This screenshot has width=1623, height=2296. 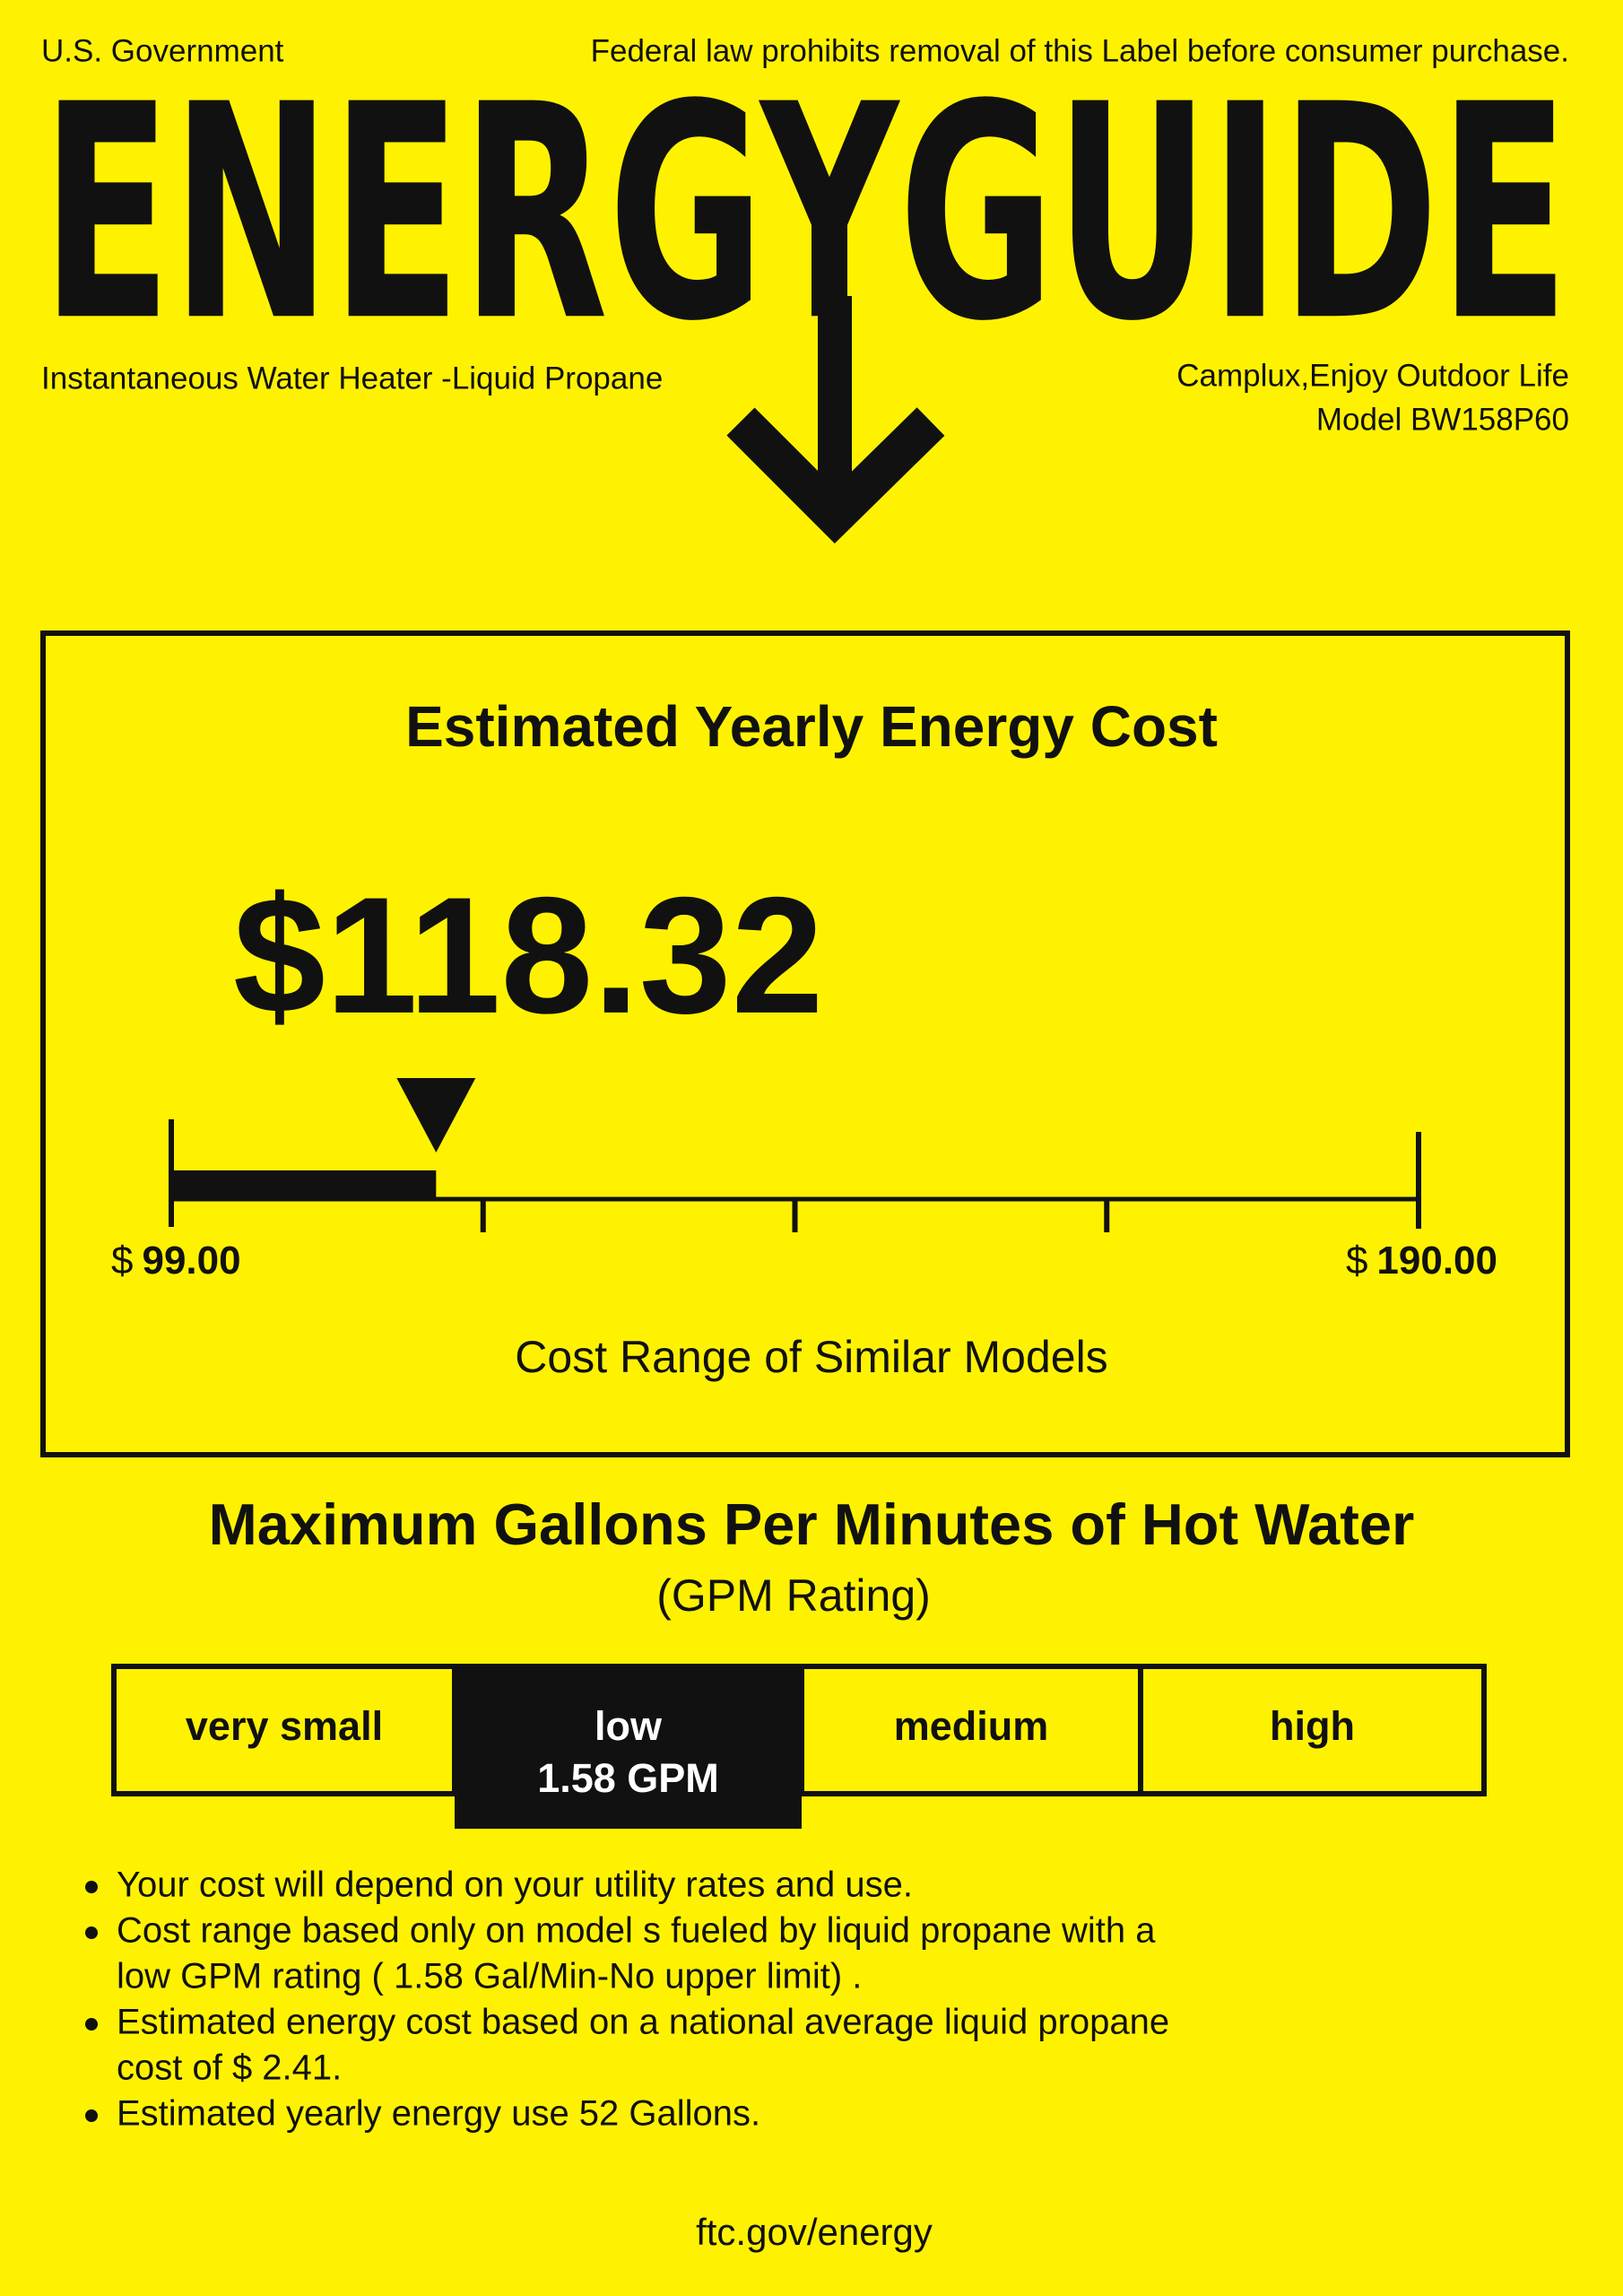 What do you see at coordinates (284, 1726) in the screenshot?
I see `gpm-category: very small` at bounding box center [284, 1726].